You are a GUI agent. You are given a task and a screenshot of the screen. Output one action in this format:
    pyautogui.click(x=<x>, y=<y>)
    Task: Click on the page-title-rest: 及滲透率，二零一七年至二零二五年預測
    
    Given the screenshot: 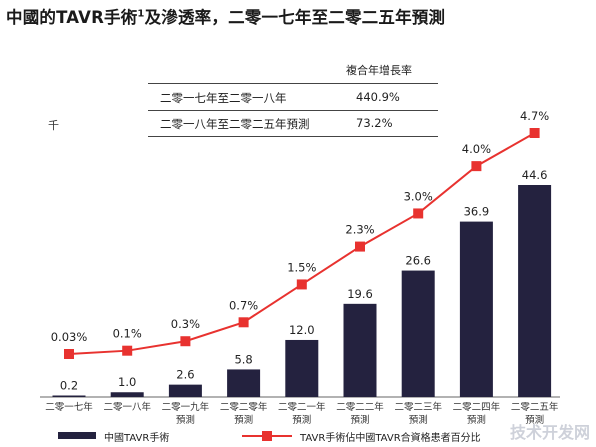 What is the action you would take?
    pyautogui.click(x=295, y=17)
    